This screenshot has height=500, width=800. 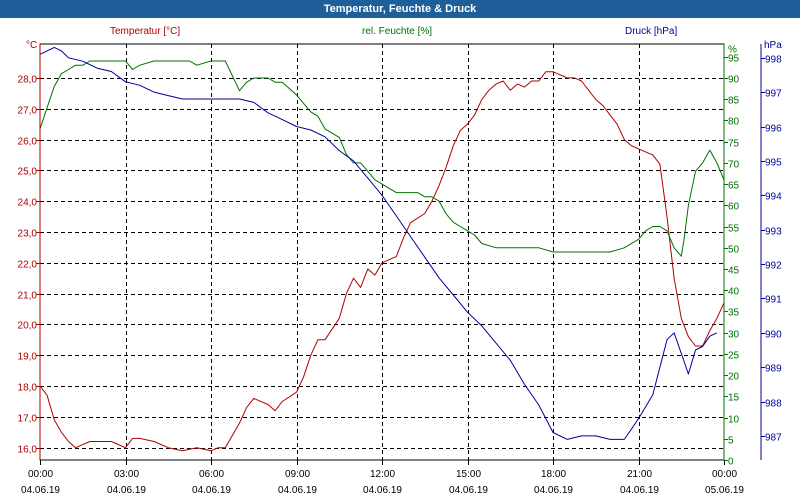 What do you see at coordinates (773, 163) in the screenshot?
I see `pressure-tick-label: 995` at bounding box center [773, 163].